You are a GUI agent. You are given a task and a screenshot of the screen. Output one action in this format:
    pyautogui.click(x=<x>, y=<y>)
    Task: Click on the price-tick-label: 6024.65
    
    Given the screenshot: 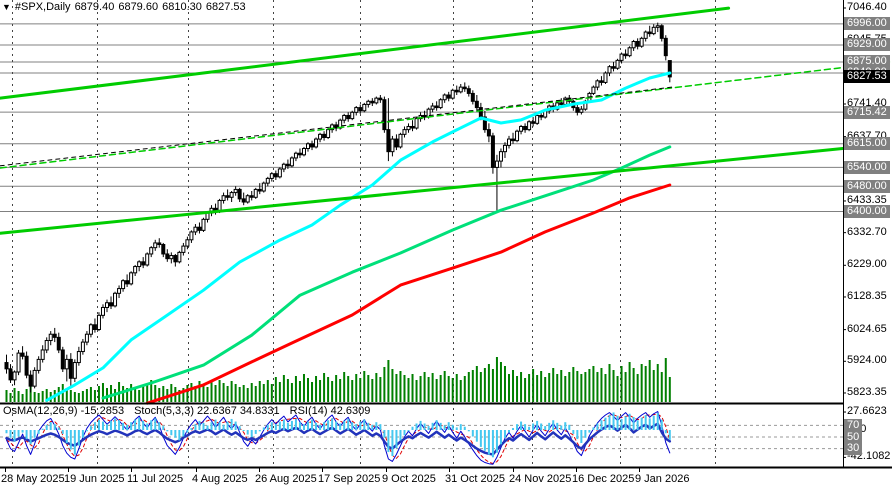 What is the action you would take?
    pyautogui.click(x=867, y=328)
    